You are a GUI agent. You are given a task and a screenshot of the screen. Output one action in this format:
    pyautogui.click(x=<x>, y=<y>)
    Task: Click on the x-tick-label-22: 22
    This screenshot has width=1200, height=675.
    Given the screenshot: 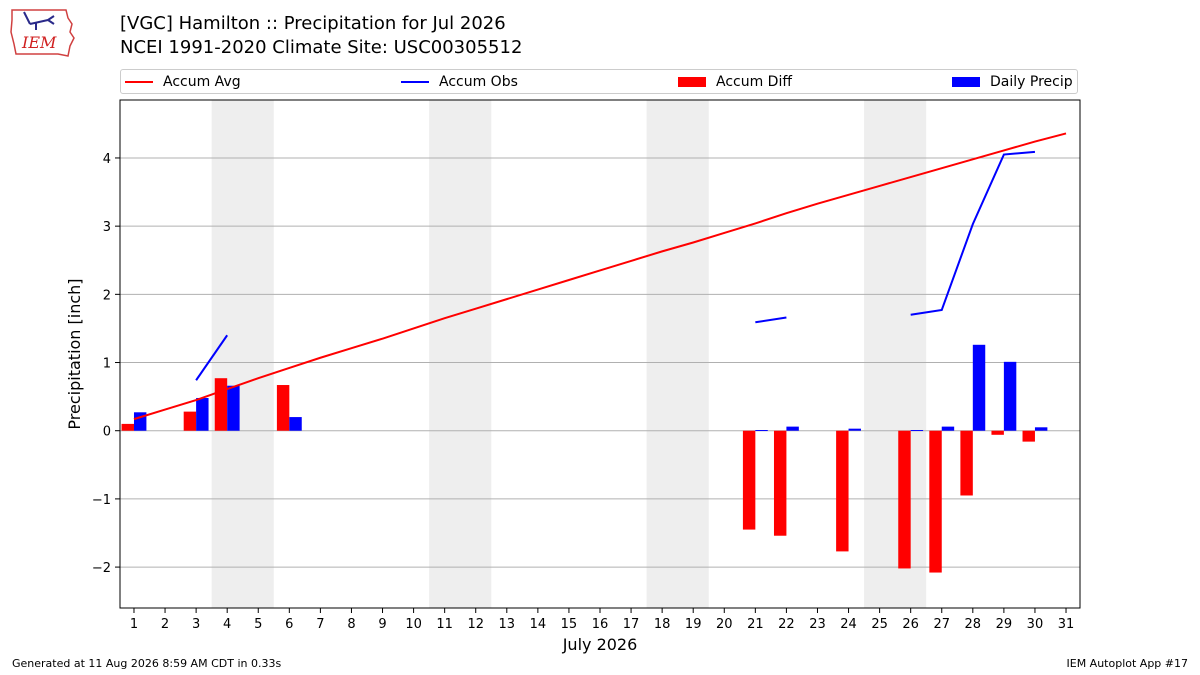 What is the action you would take?
    pyautogui.click(x=786, y=624)
    